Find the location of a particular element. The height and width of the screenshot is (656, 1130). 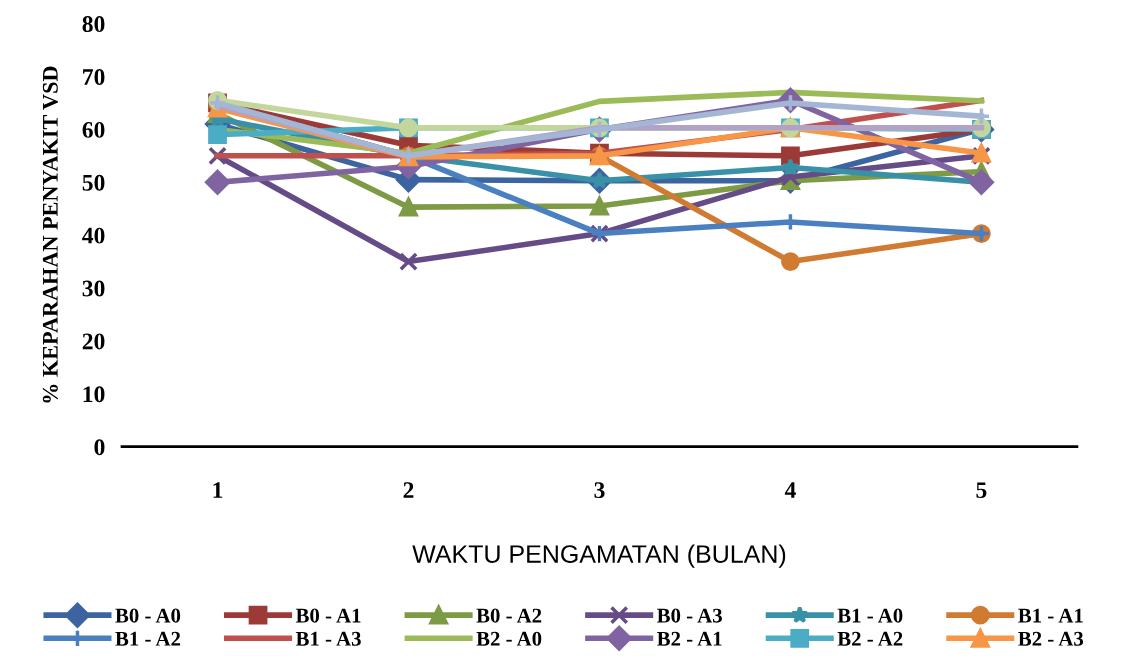

legend-label: B2 - A3 is located at coordinates (1051, 638).